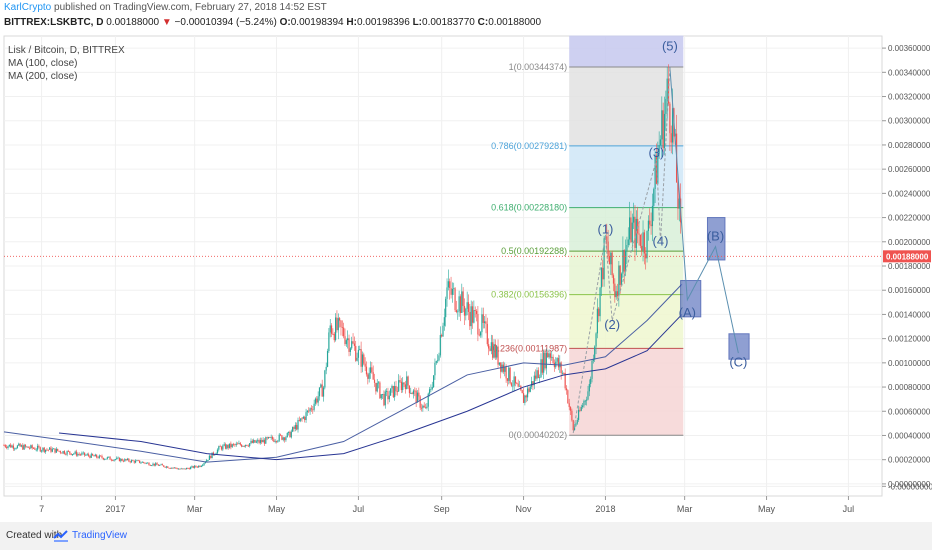 Image resolution: width=932 pixels, height=550 pixels. I want to click on y-tick-label: 0.00260000, so click(909, 169).